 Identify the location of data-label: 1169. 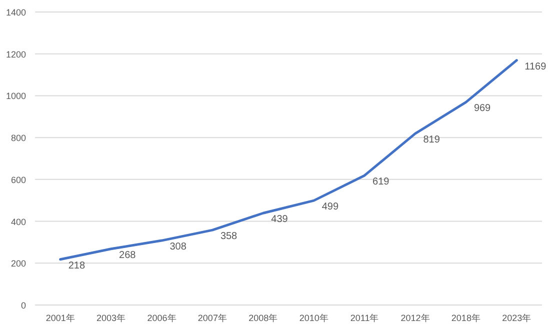
(535, 66).